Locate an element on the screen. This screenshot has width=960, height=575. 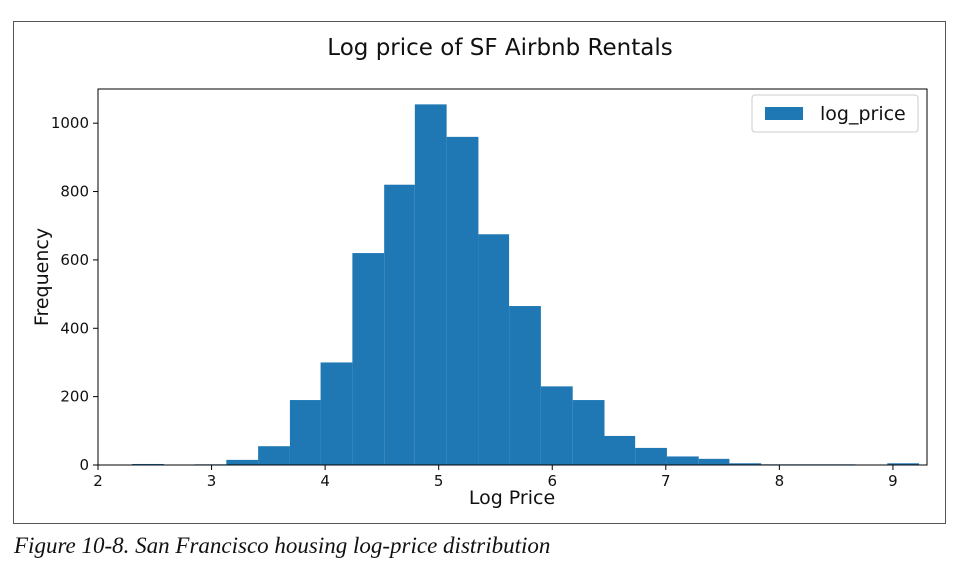
y-tick-label: 1000 is located at coordinates (70, 123).